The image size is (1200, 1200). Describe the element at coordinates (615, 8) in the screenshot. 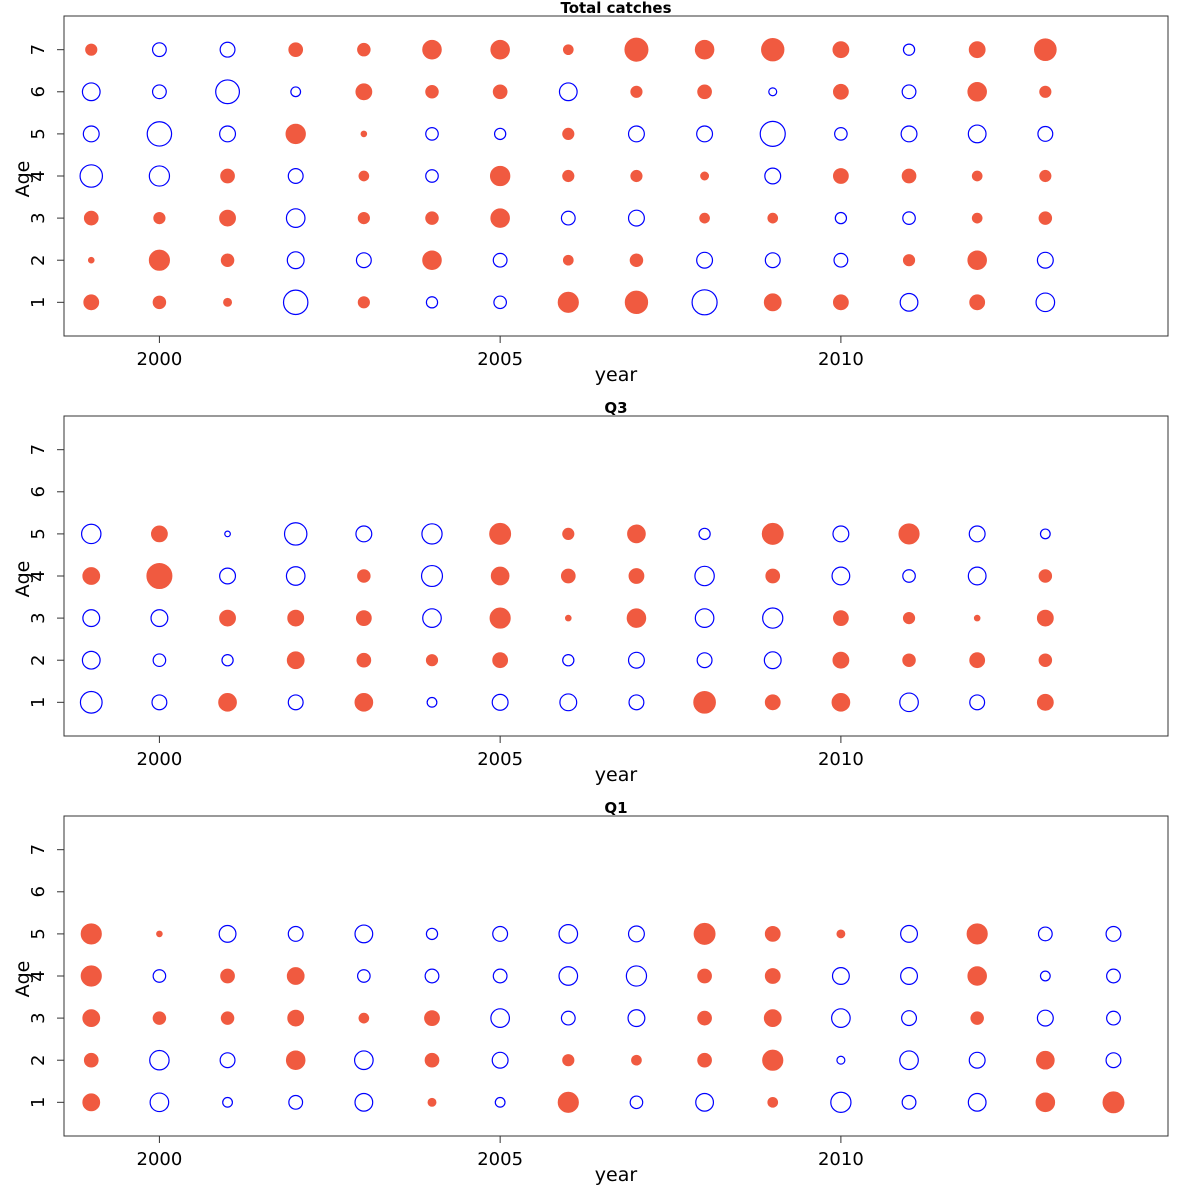

I see `panel-title: Total catches` at that location.